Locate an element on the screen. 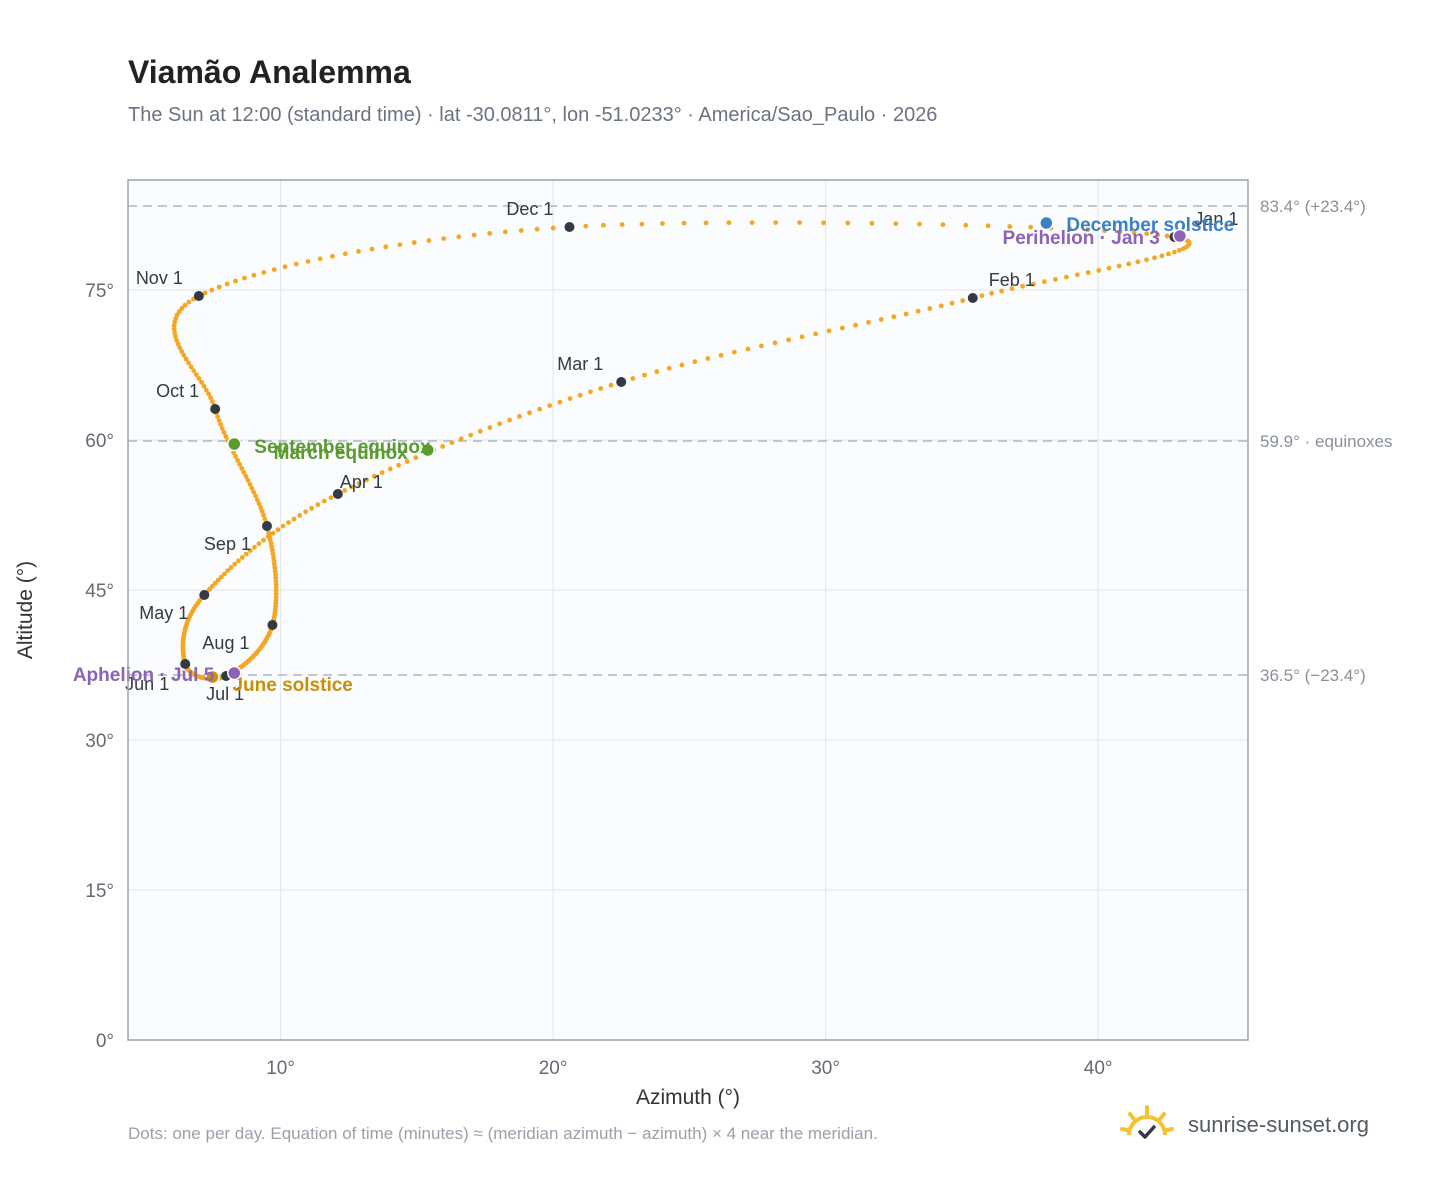 The height and width of the screenshot is (1188, 1448). event-marker is located at coordinates (1180, 236).